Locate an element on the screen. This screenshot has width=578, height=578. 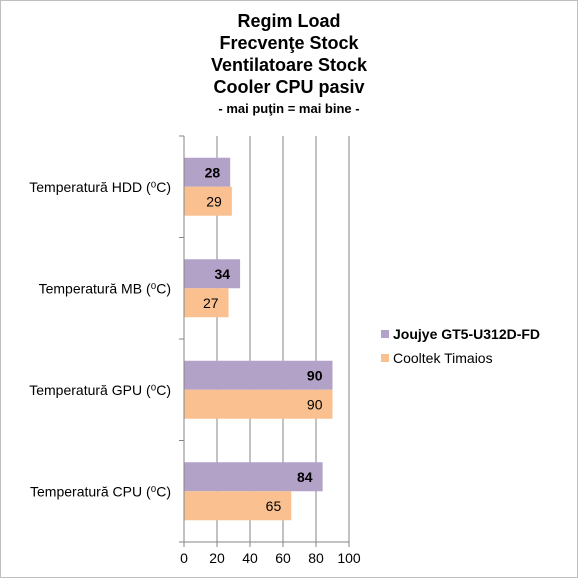
data-label-s0-c1: 34 is located at coordinates (223, 274).